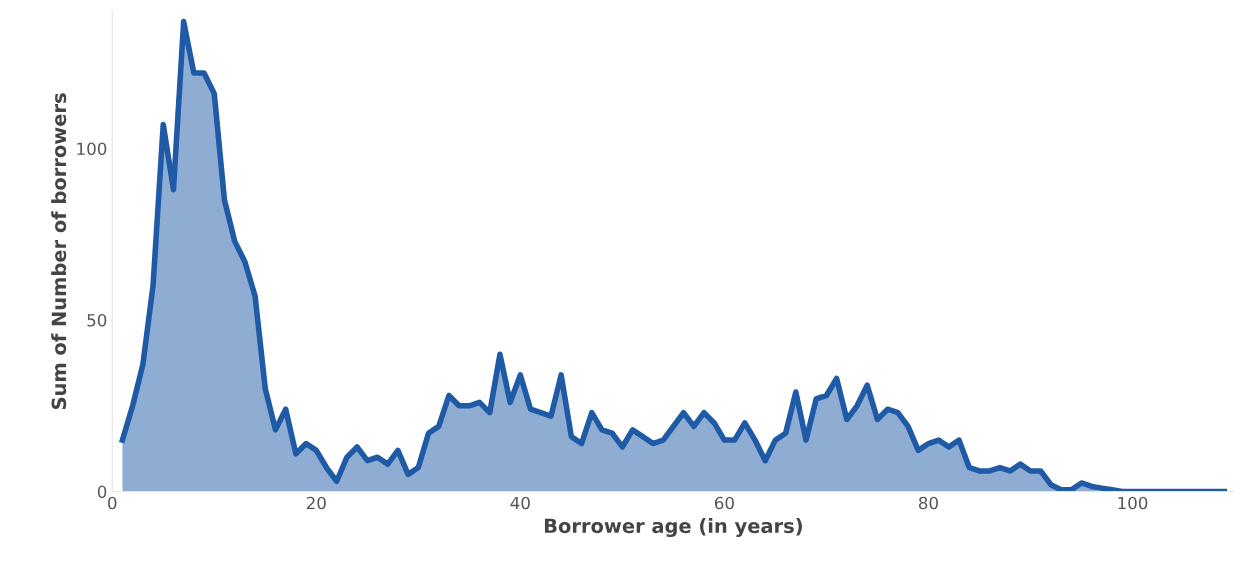 The image size is (1247, 565). I want to click on x-tick-label: 20, so click(316, 503).